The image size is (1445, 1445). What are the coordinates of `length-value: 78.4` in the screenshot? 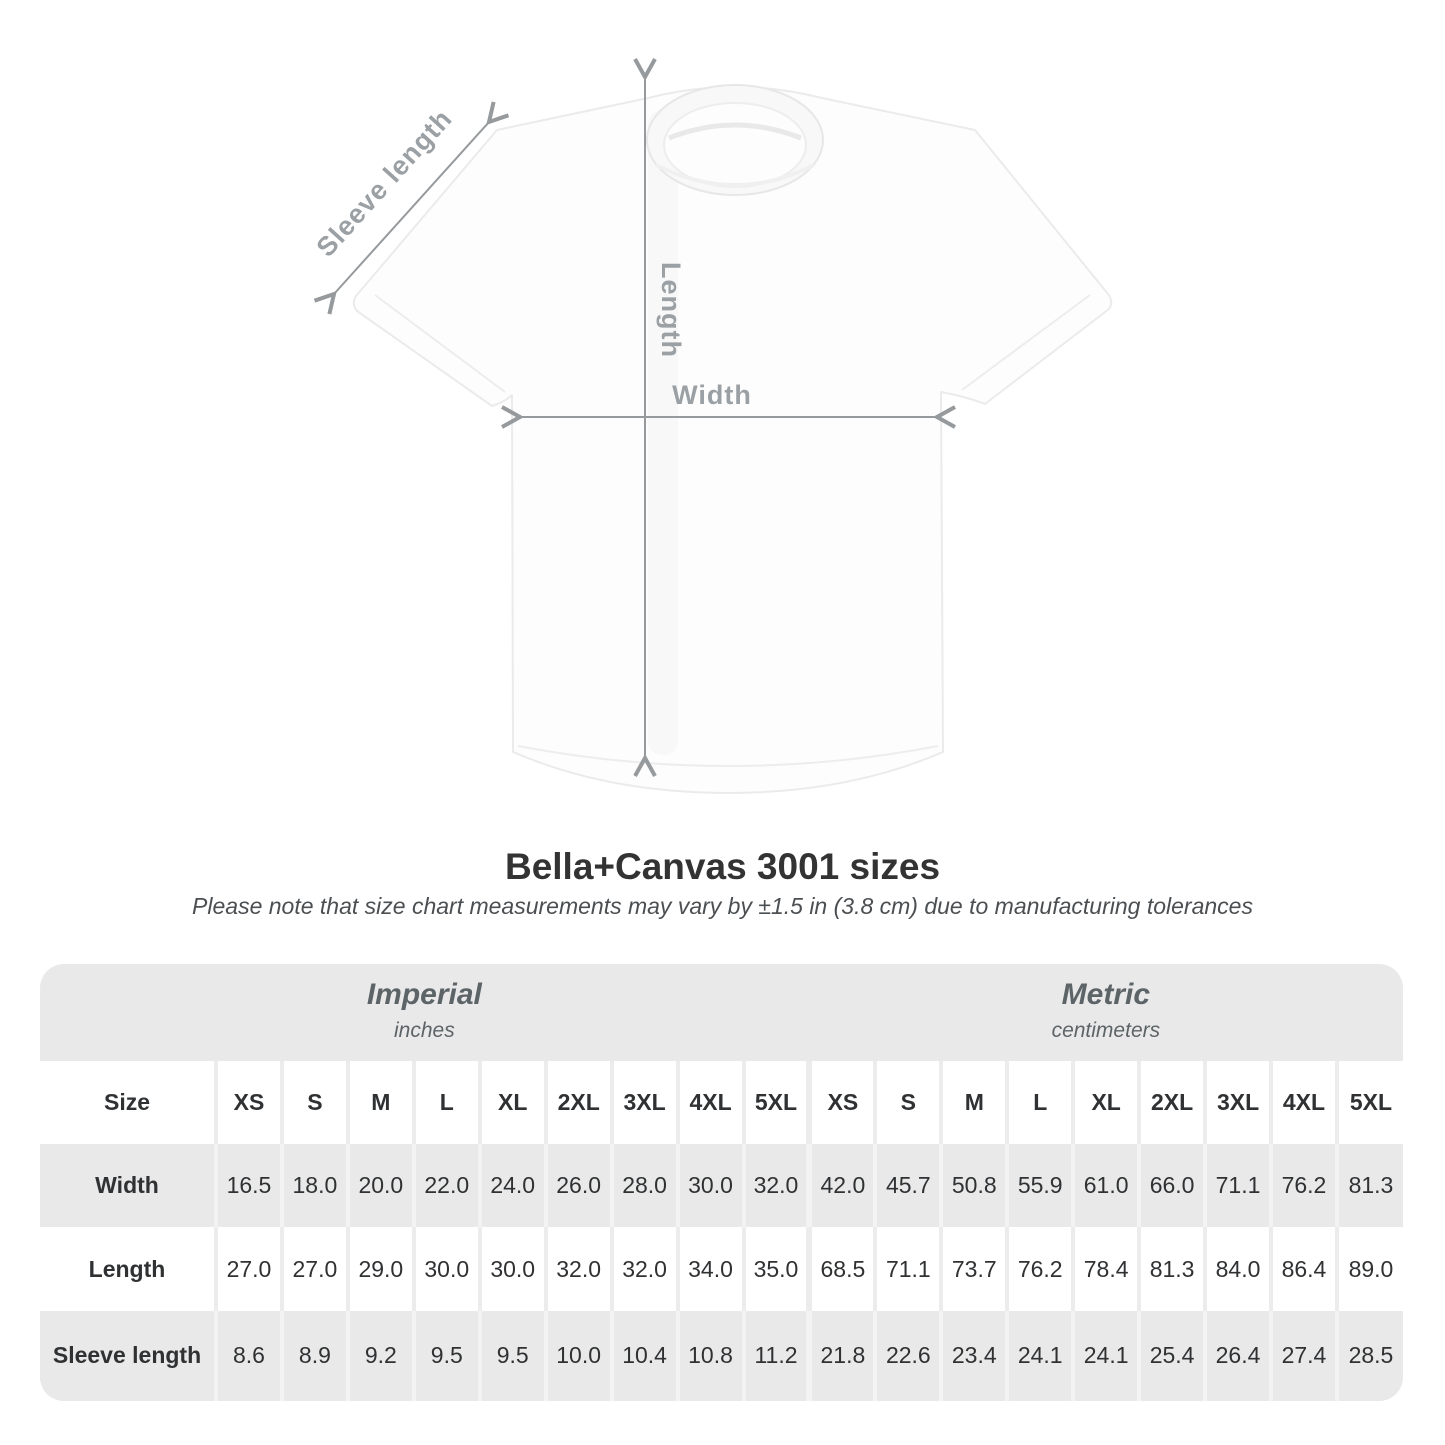 It's located at (1105, 1269).